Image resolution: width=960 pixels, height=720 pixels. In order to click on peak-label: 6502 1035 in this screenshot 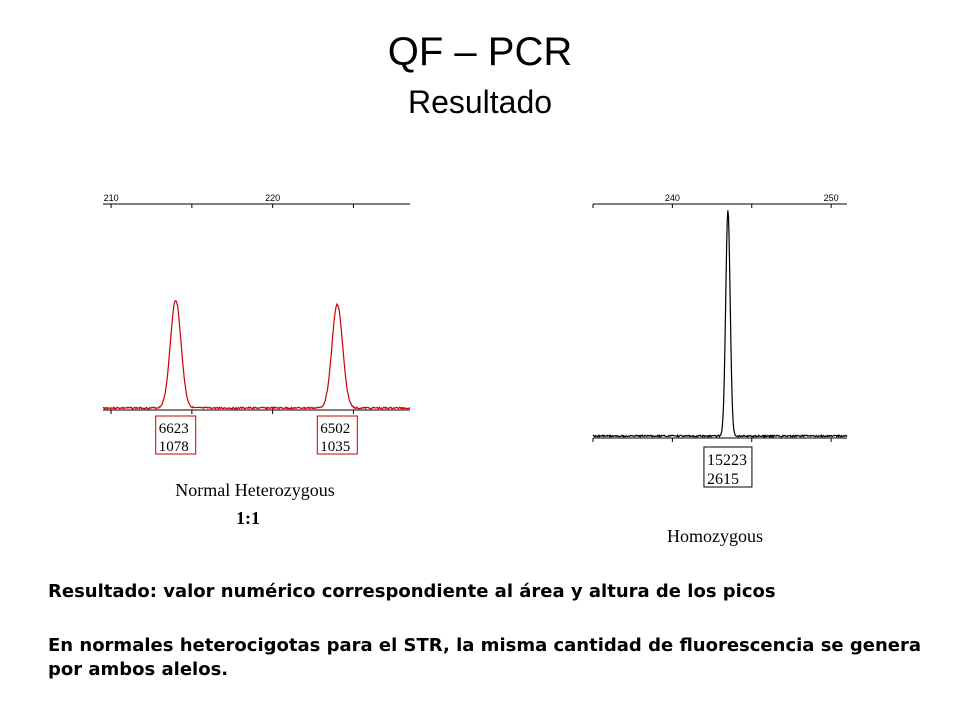, I will do `click(337, 435)`.